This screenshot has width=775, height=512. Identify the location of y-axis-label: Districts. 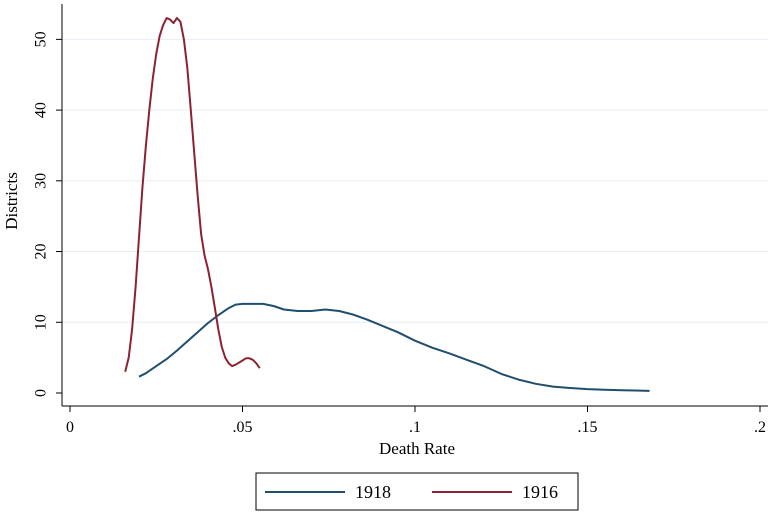
(11, 201).